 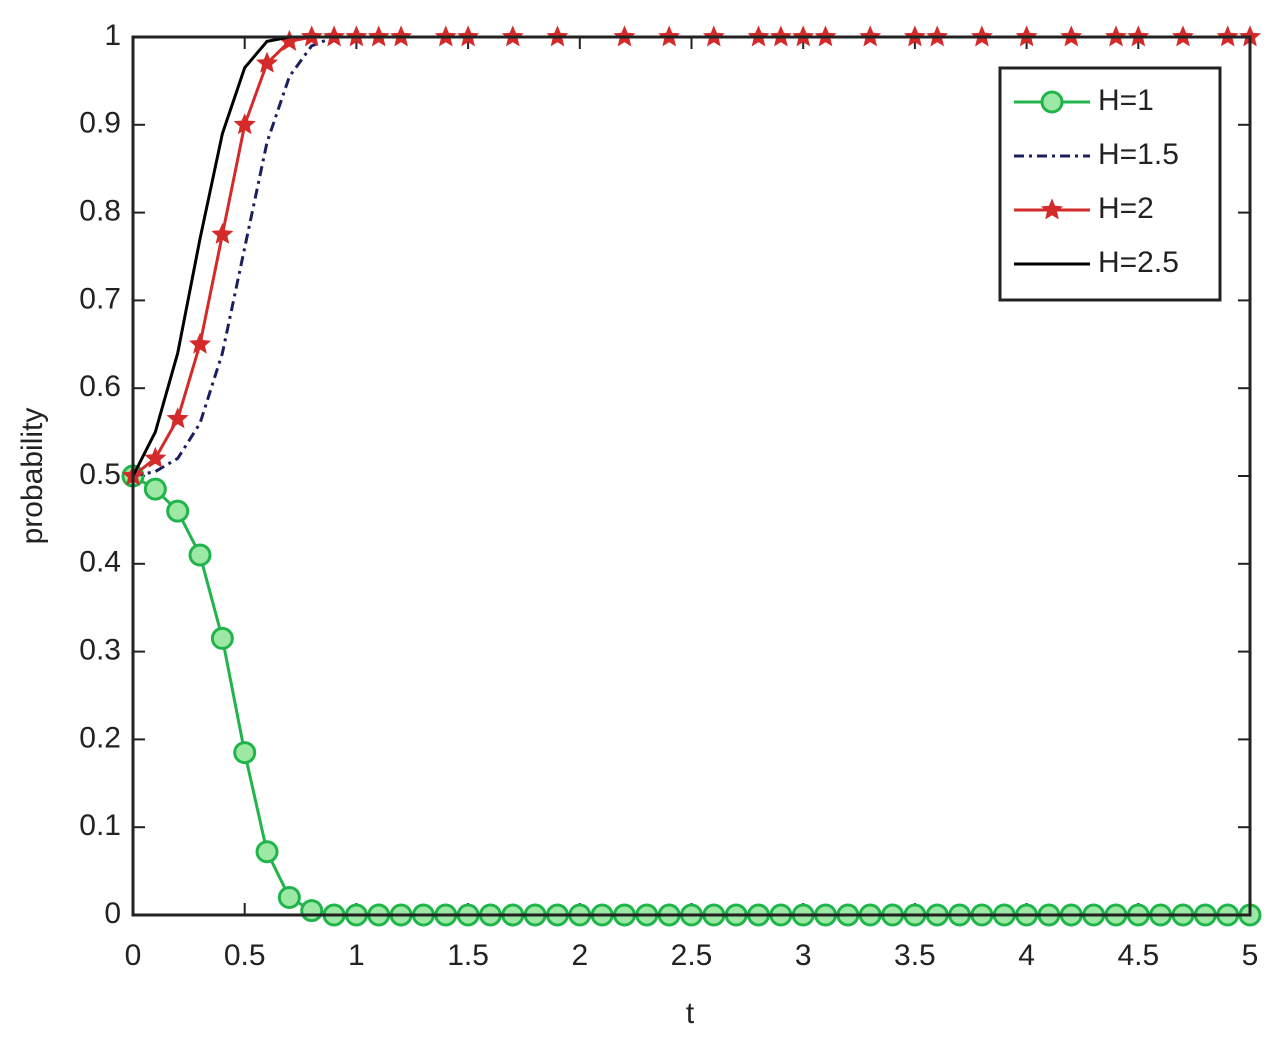 I want to click on y-tick-label: 0.2, so click(x=100, y=737).